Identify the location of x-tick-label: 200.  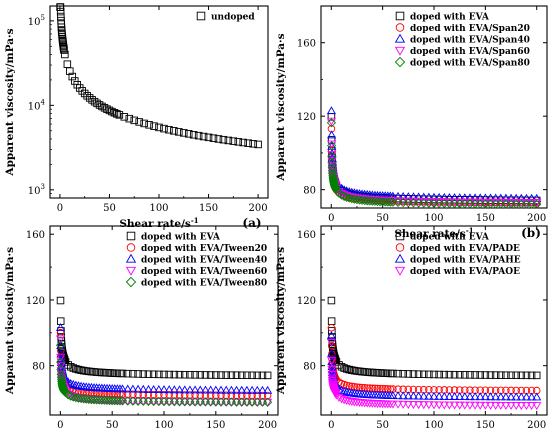
(536, 425).